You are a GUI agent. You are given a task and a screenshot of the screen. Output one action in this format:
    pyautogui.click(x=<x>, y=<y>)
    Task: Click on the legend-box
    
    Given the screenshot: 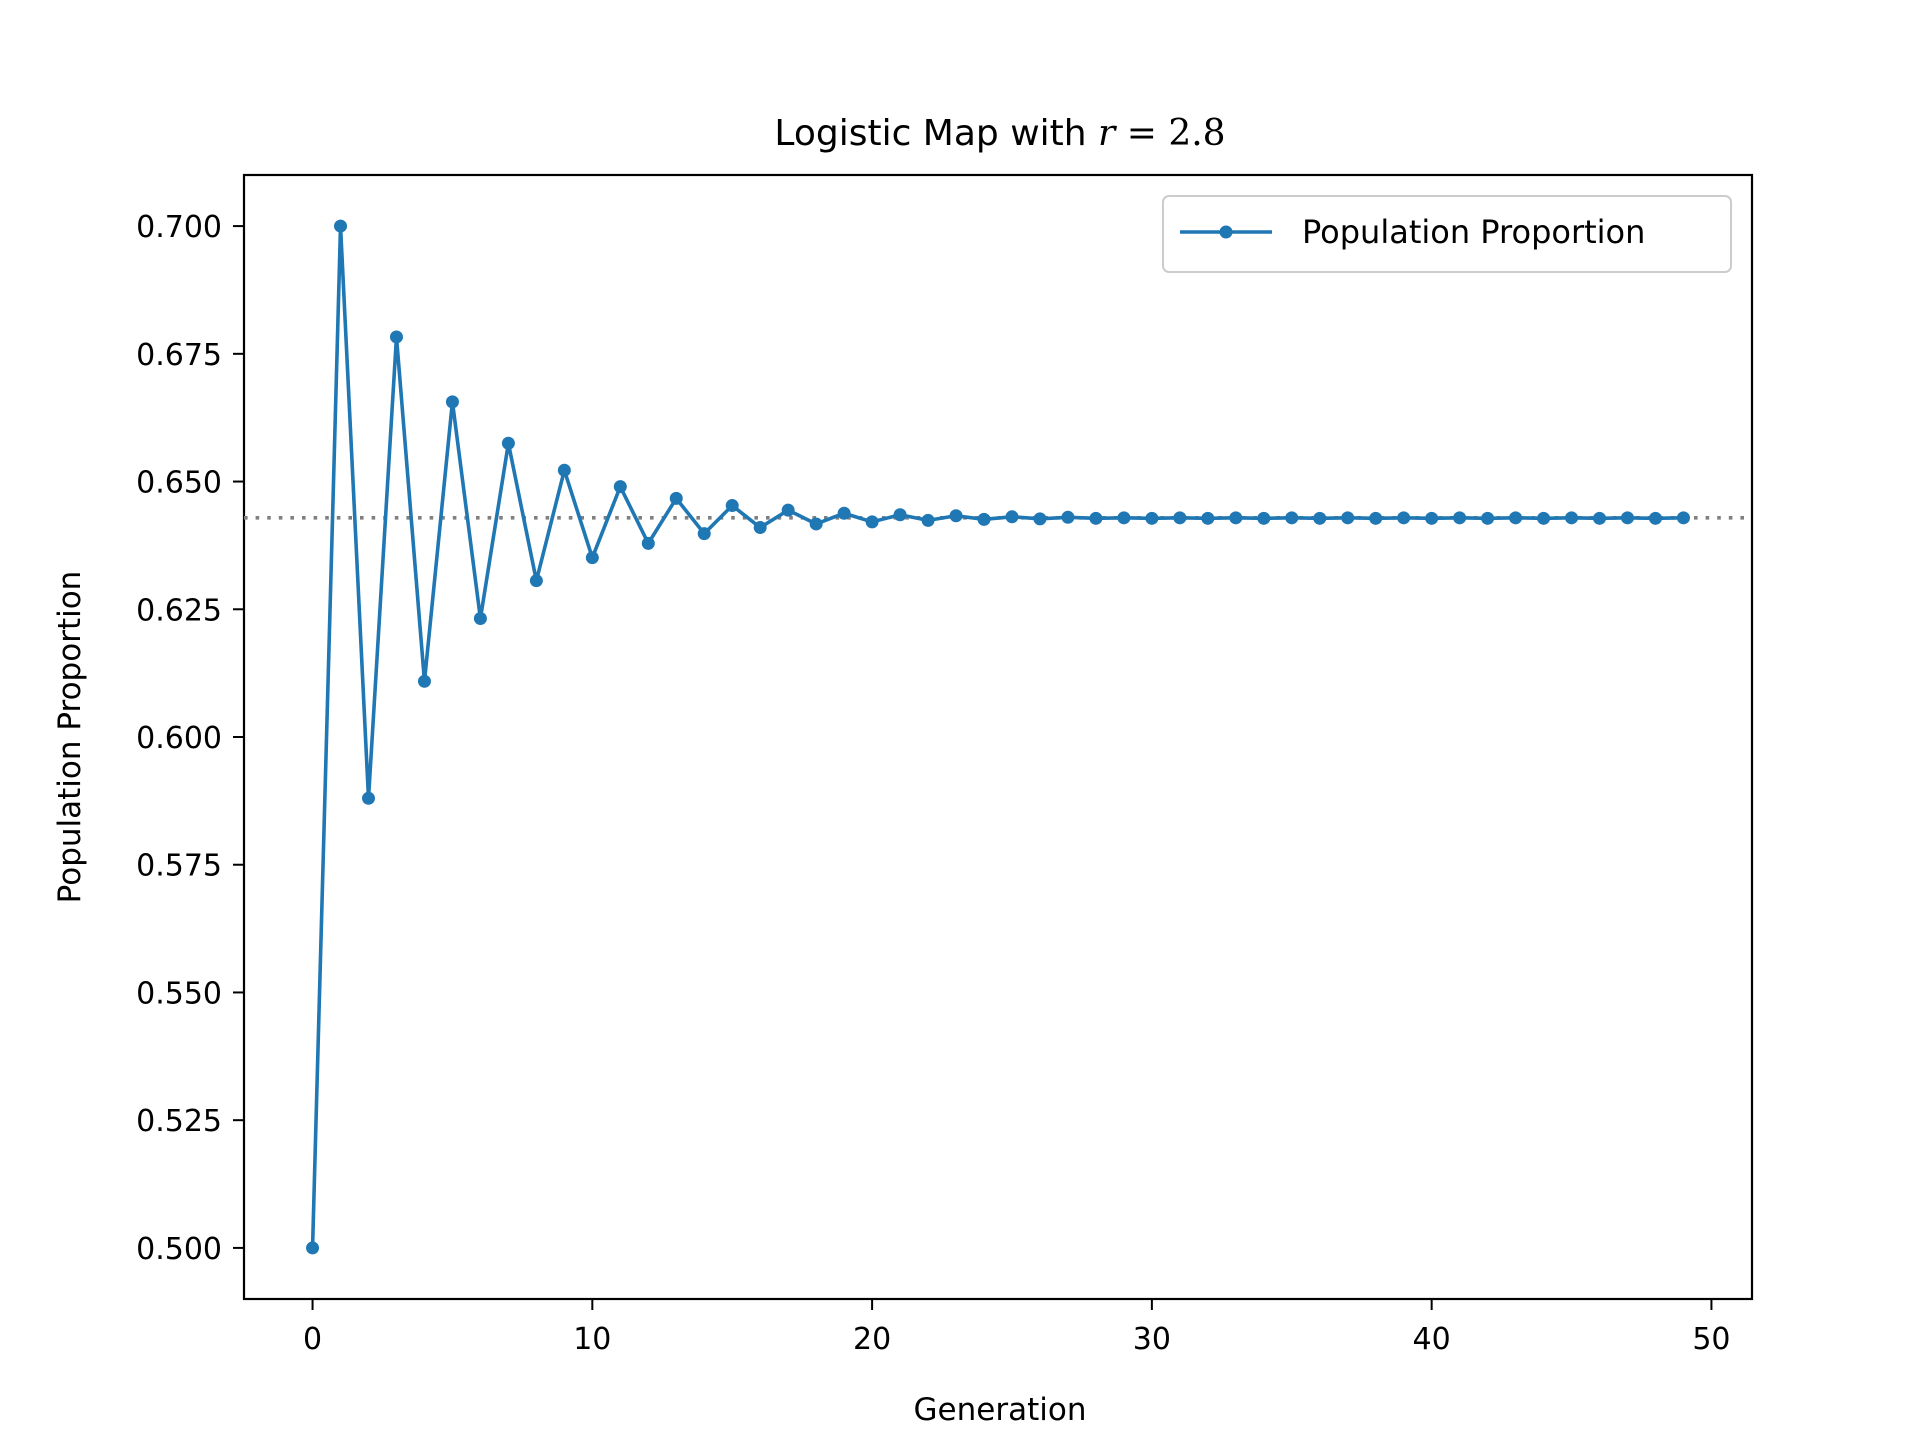 What is the action you would take?
    pyautogui.click(x=1447, y=234)
    